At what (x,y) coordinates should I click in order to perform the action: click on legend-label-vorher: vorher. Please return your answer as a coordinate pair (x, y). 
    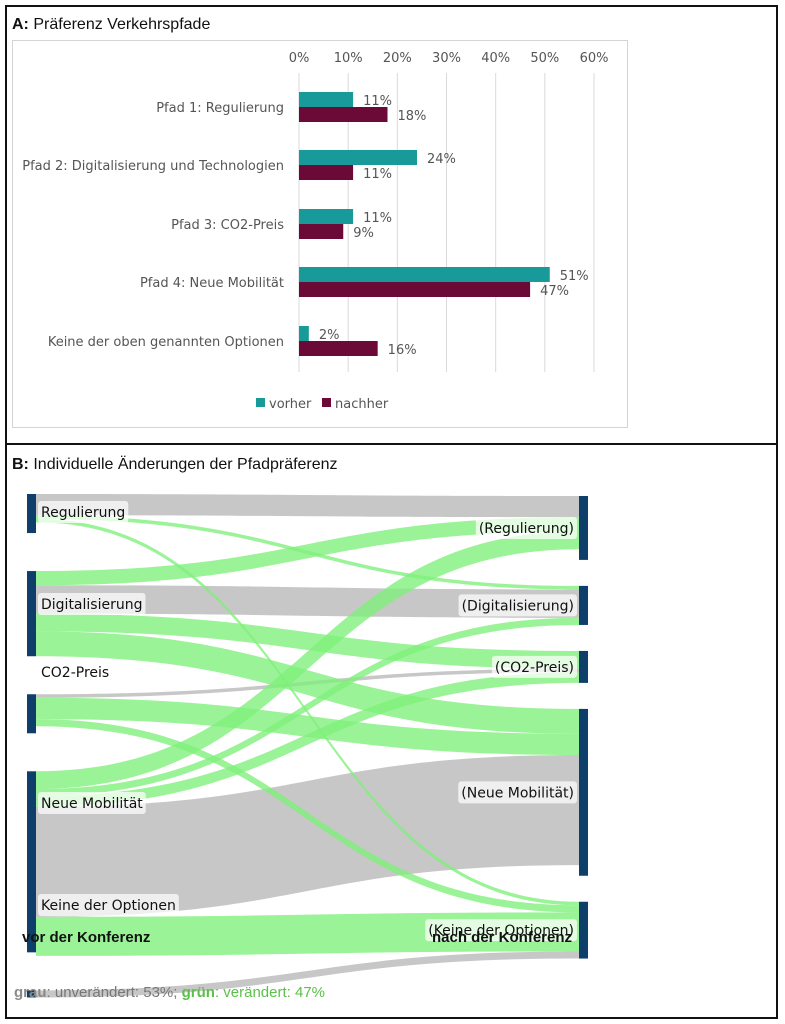
    Looking at the image, I should click on (290, 404).